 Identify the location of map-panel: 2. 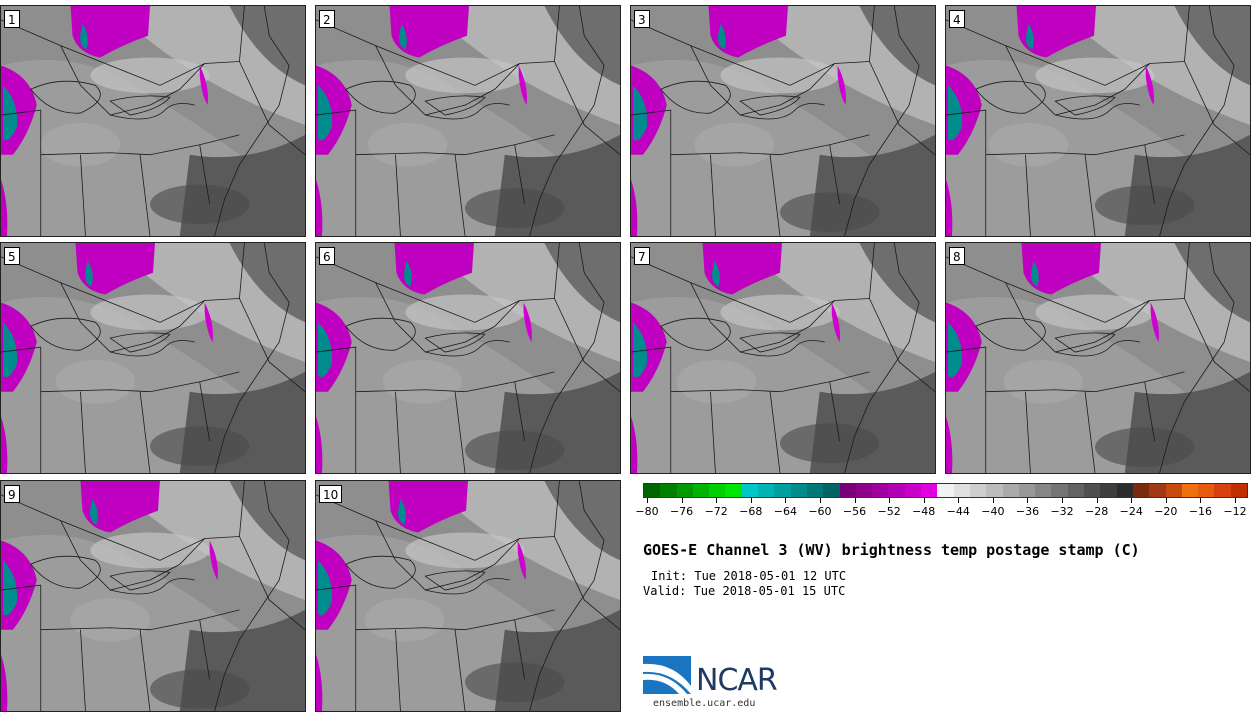
(468, 121).